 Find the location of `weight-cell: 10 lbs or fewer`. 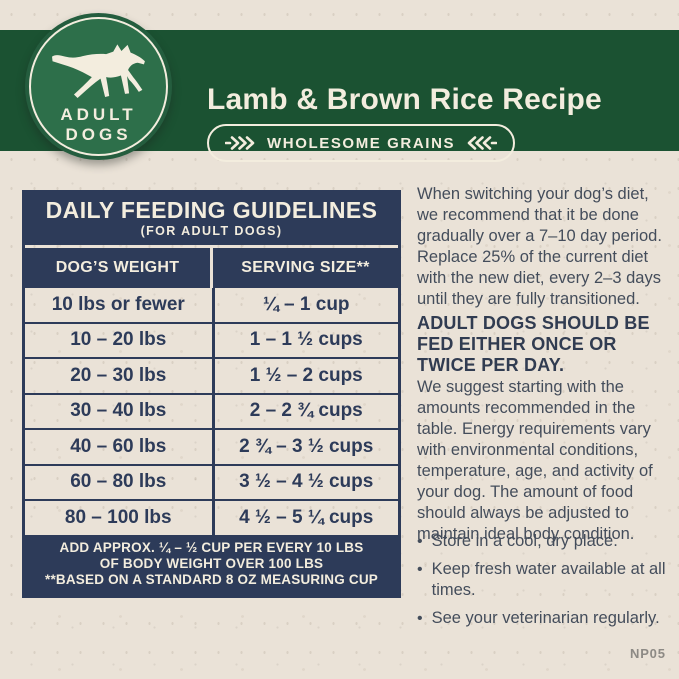

weight-cell: 10 lbs or fewer is located at coordinates (118, 304).